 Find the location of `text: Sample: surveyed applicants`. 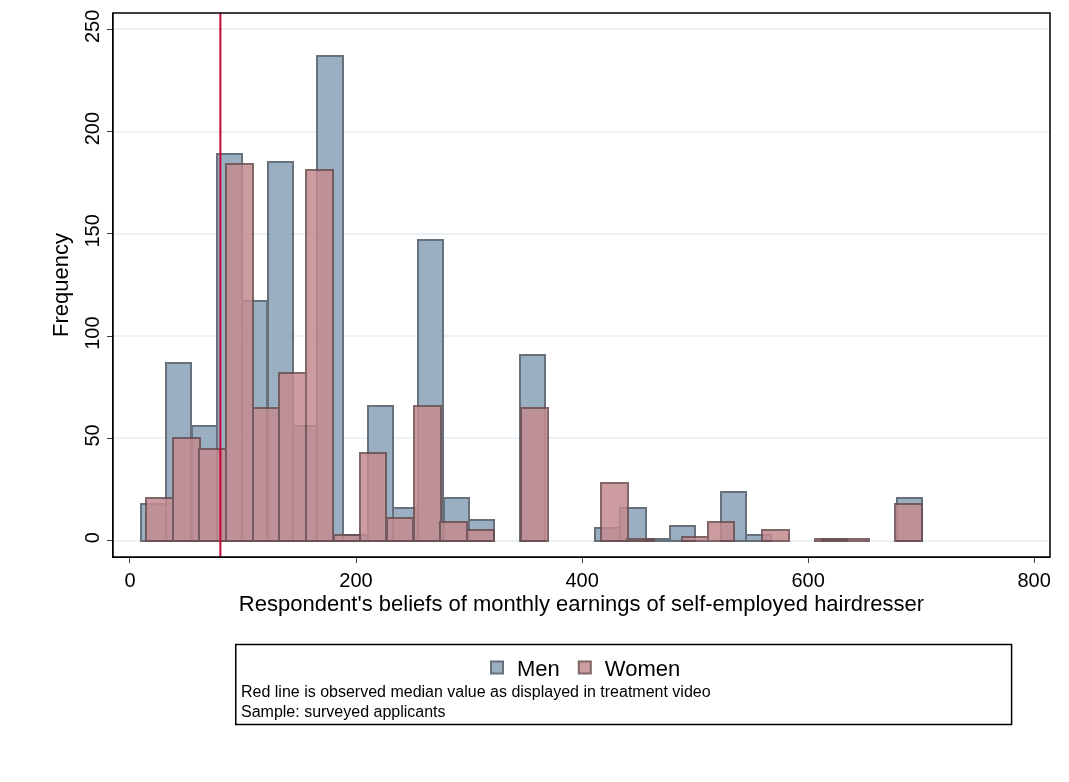

text: Sample: surveyed applicants is located at coordinates (343, 711).